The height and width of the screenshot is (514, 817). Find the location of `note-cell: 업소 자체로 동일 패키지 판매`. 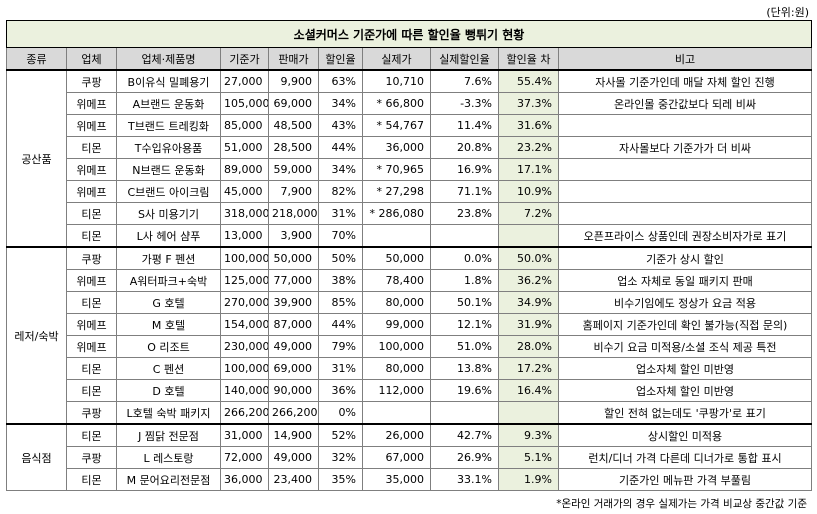

note-cell: 업소 자체로 동일 패키지 판매 is located at coordinates (685, 280).